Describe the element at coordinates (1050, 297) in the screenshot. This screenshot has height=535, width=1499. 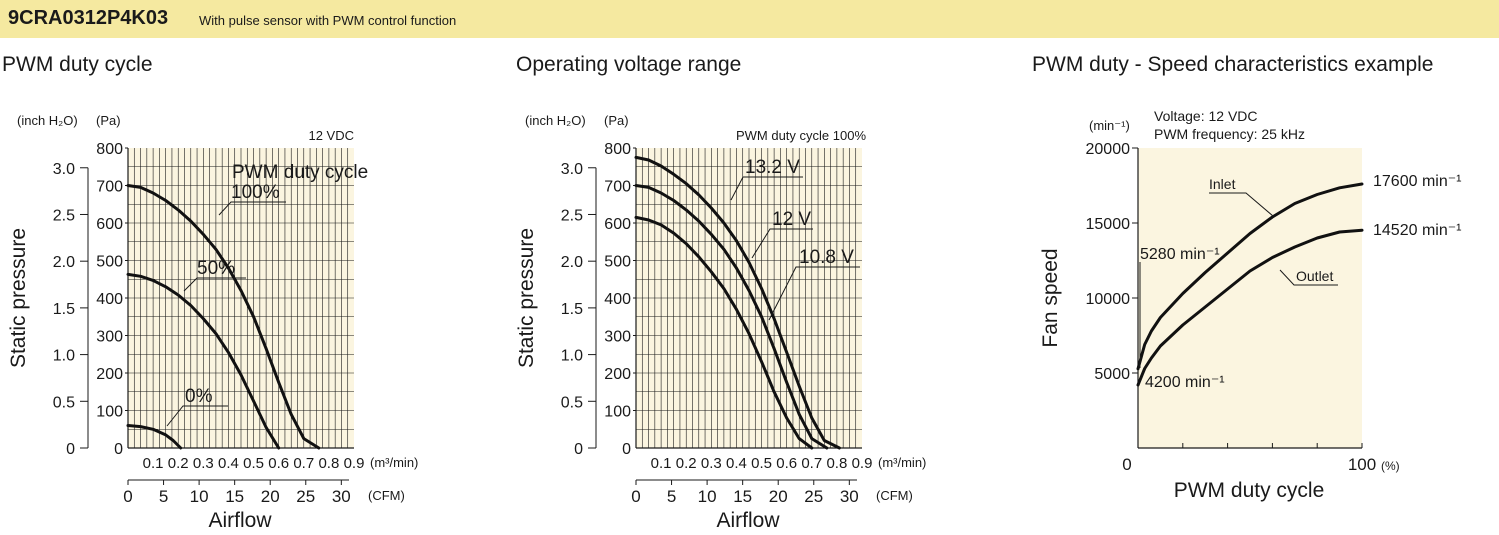
I see `chart3-y-axis-title: Fan speed` at that location.